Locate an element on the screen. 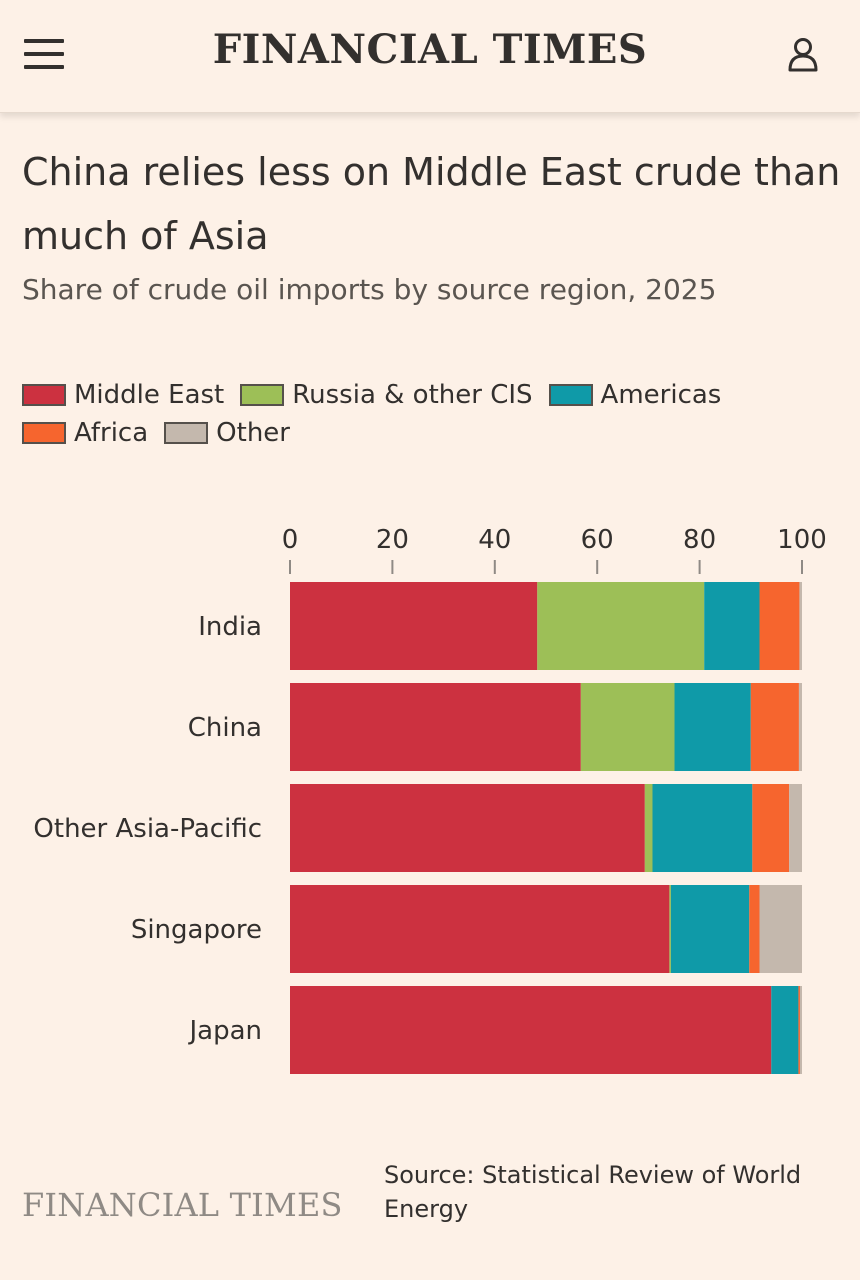  user-account-icon is located at coordinates (803, 55).